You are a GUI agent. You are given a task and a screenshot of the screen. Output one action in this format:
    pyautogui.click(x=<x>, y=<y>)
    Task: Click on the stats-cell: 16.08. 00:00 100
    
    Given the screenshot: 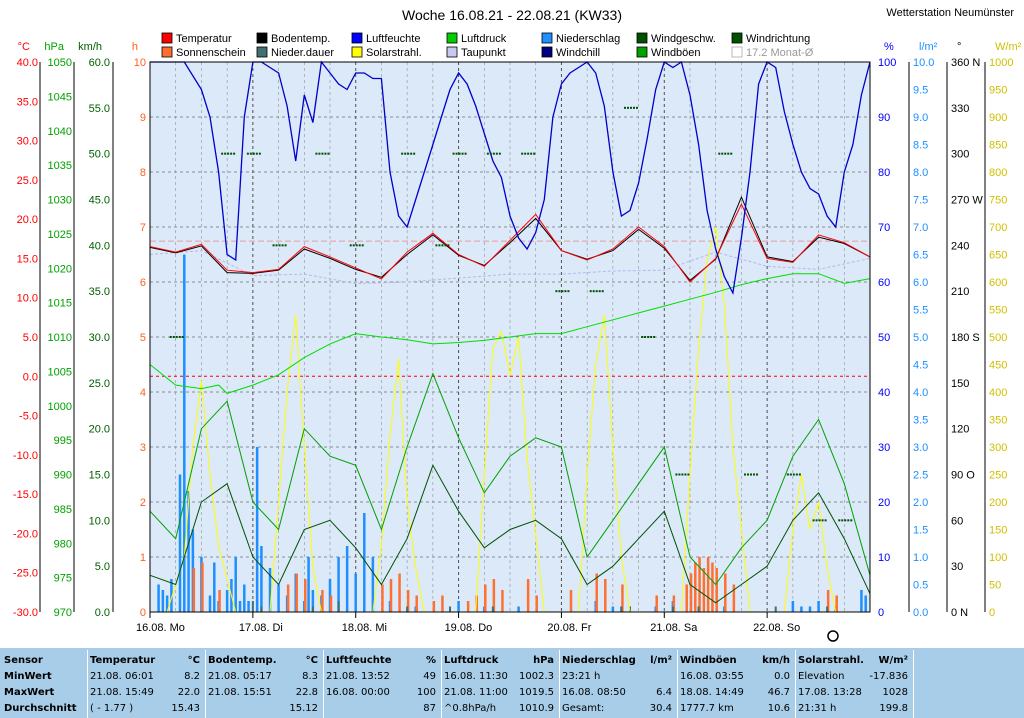 What is the action you would take?
    pyautogui.click(x=381, y=692)
    